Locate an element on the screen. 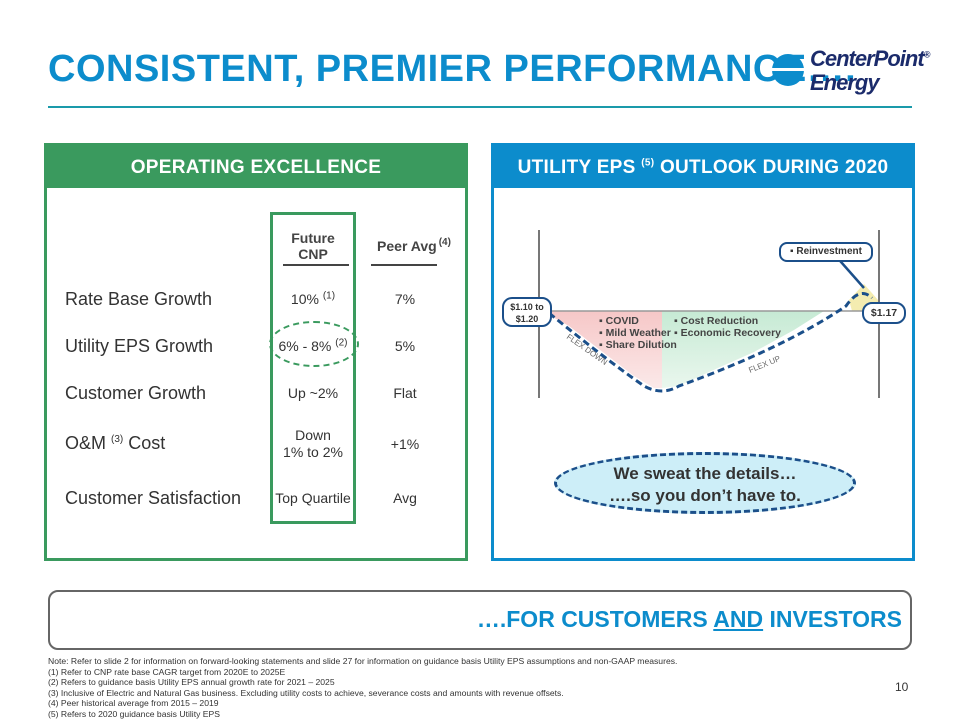 This screenshot has height=720, width=960. peer-rate-base-growth: 7% is located at coordinates (405, 299).